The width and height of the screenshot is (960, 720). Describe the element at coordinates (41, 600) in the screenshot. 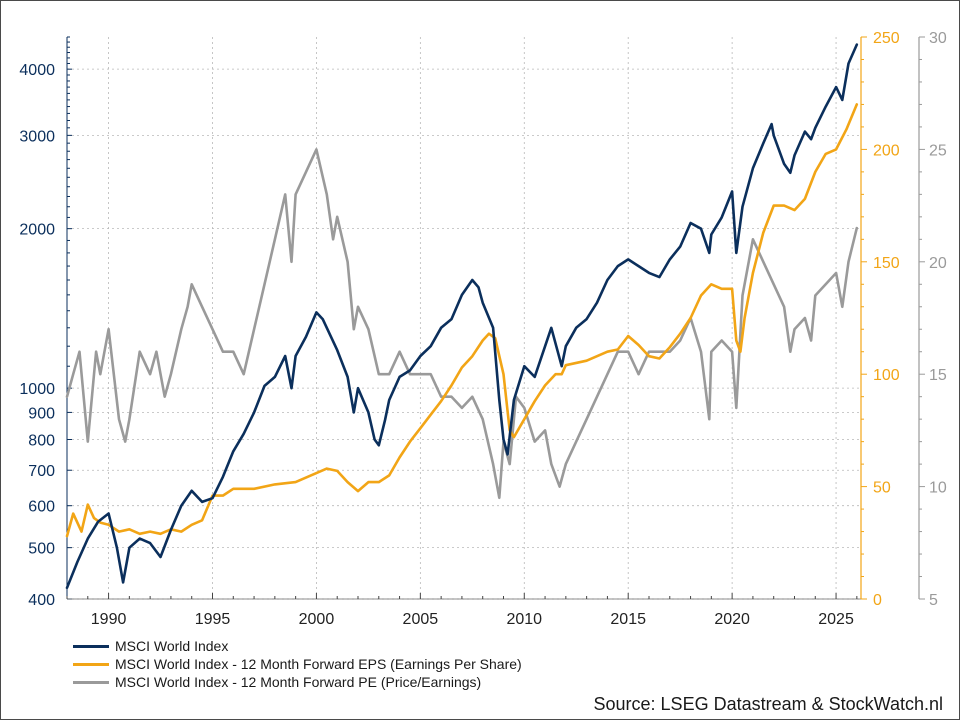

I see `left-axis-tick-label: 400` at that location.